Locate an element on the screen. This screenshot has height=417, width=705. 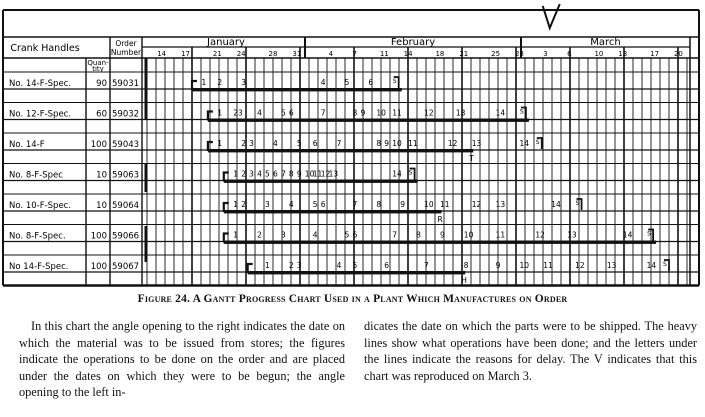
date-tick-label: 25 is located at coordinates (495, 54).